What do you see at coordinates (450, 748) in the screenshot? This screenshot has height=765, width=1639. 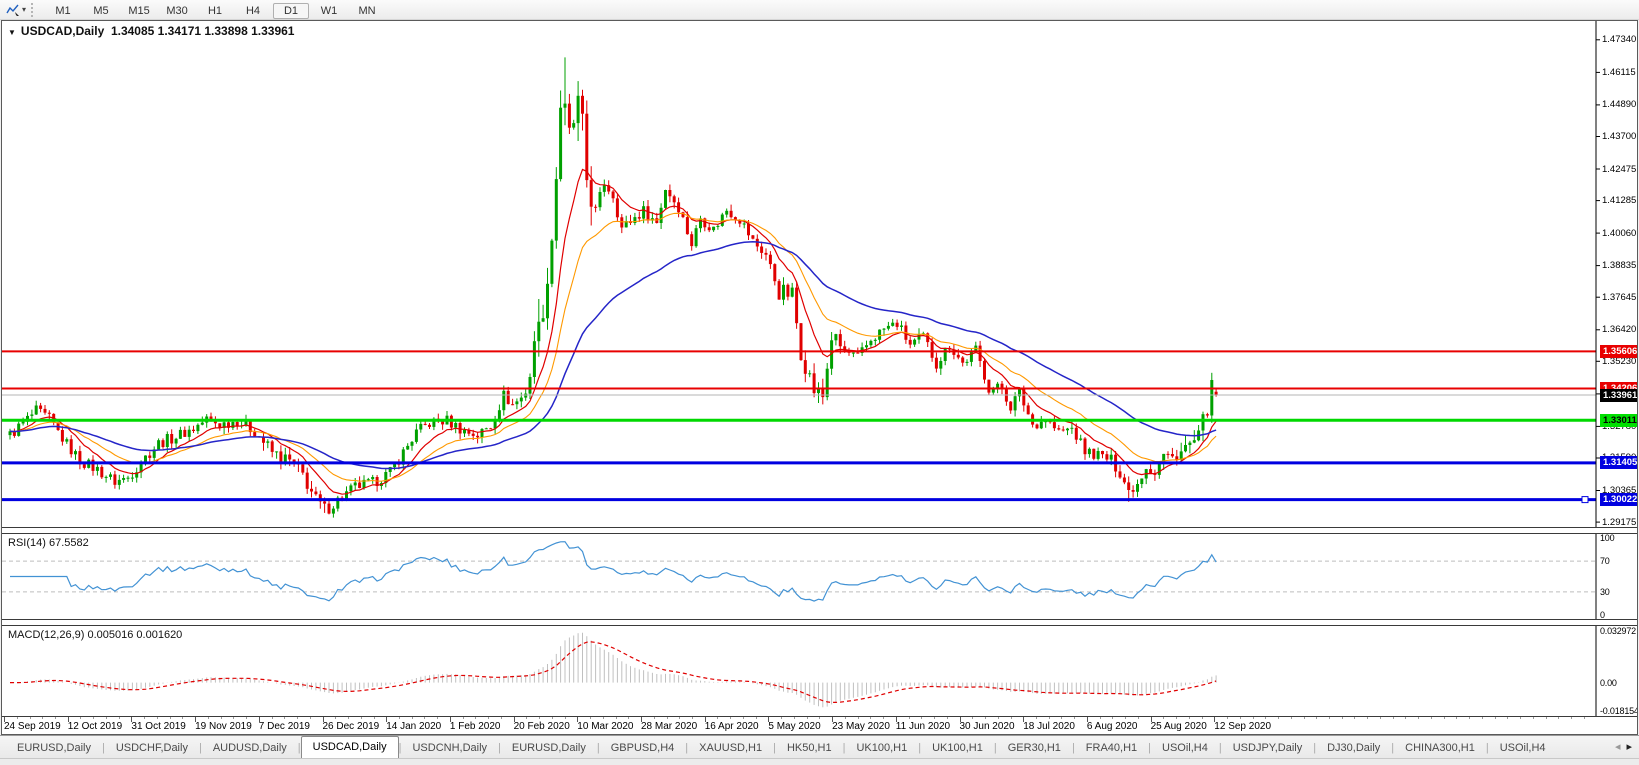 I see `chart-tab-usdcnh-daily: USDCNH,Daily` at bounding box center [450, 748].